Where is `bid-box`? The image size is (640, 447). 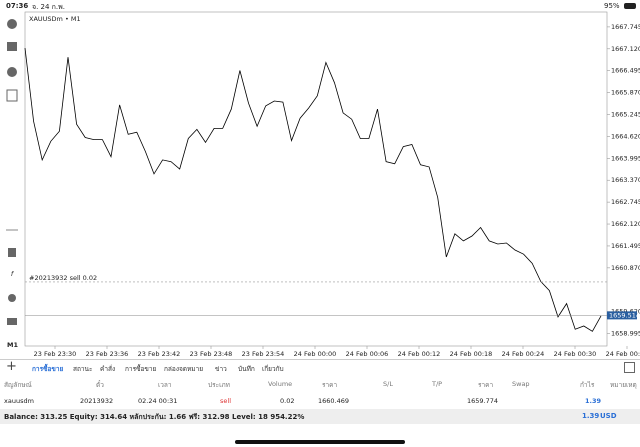 bid-box is located at coordinates (622, 315).